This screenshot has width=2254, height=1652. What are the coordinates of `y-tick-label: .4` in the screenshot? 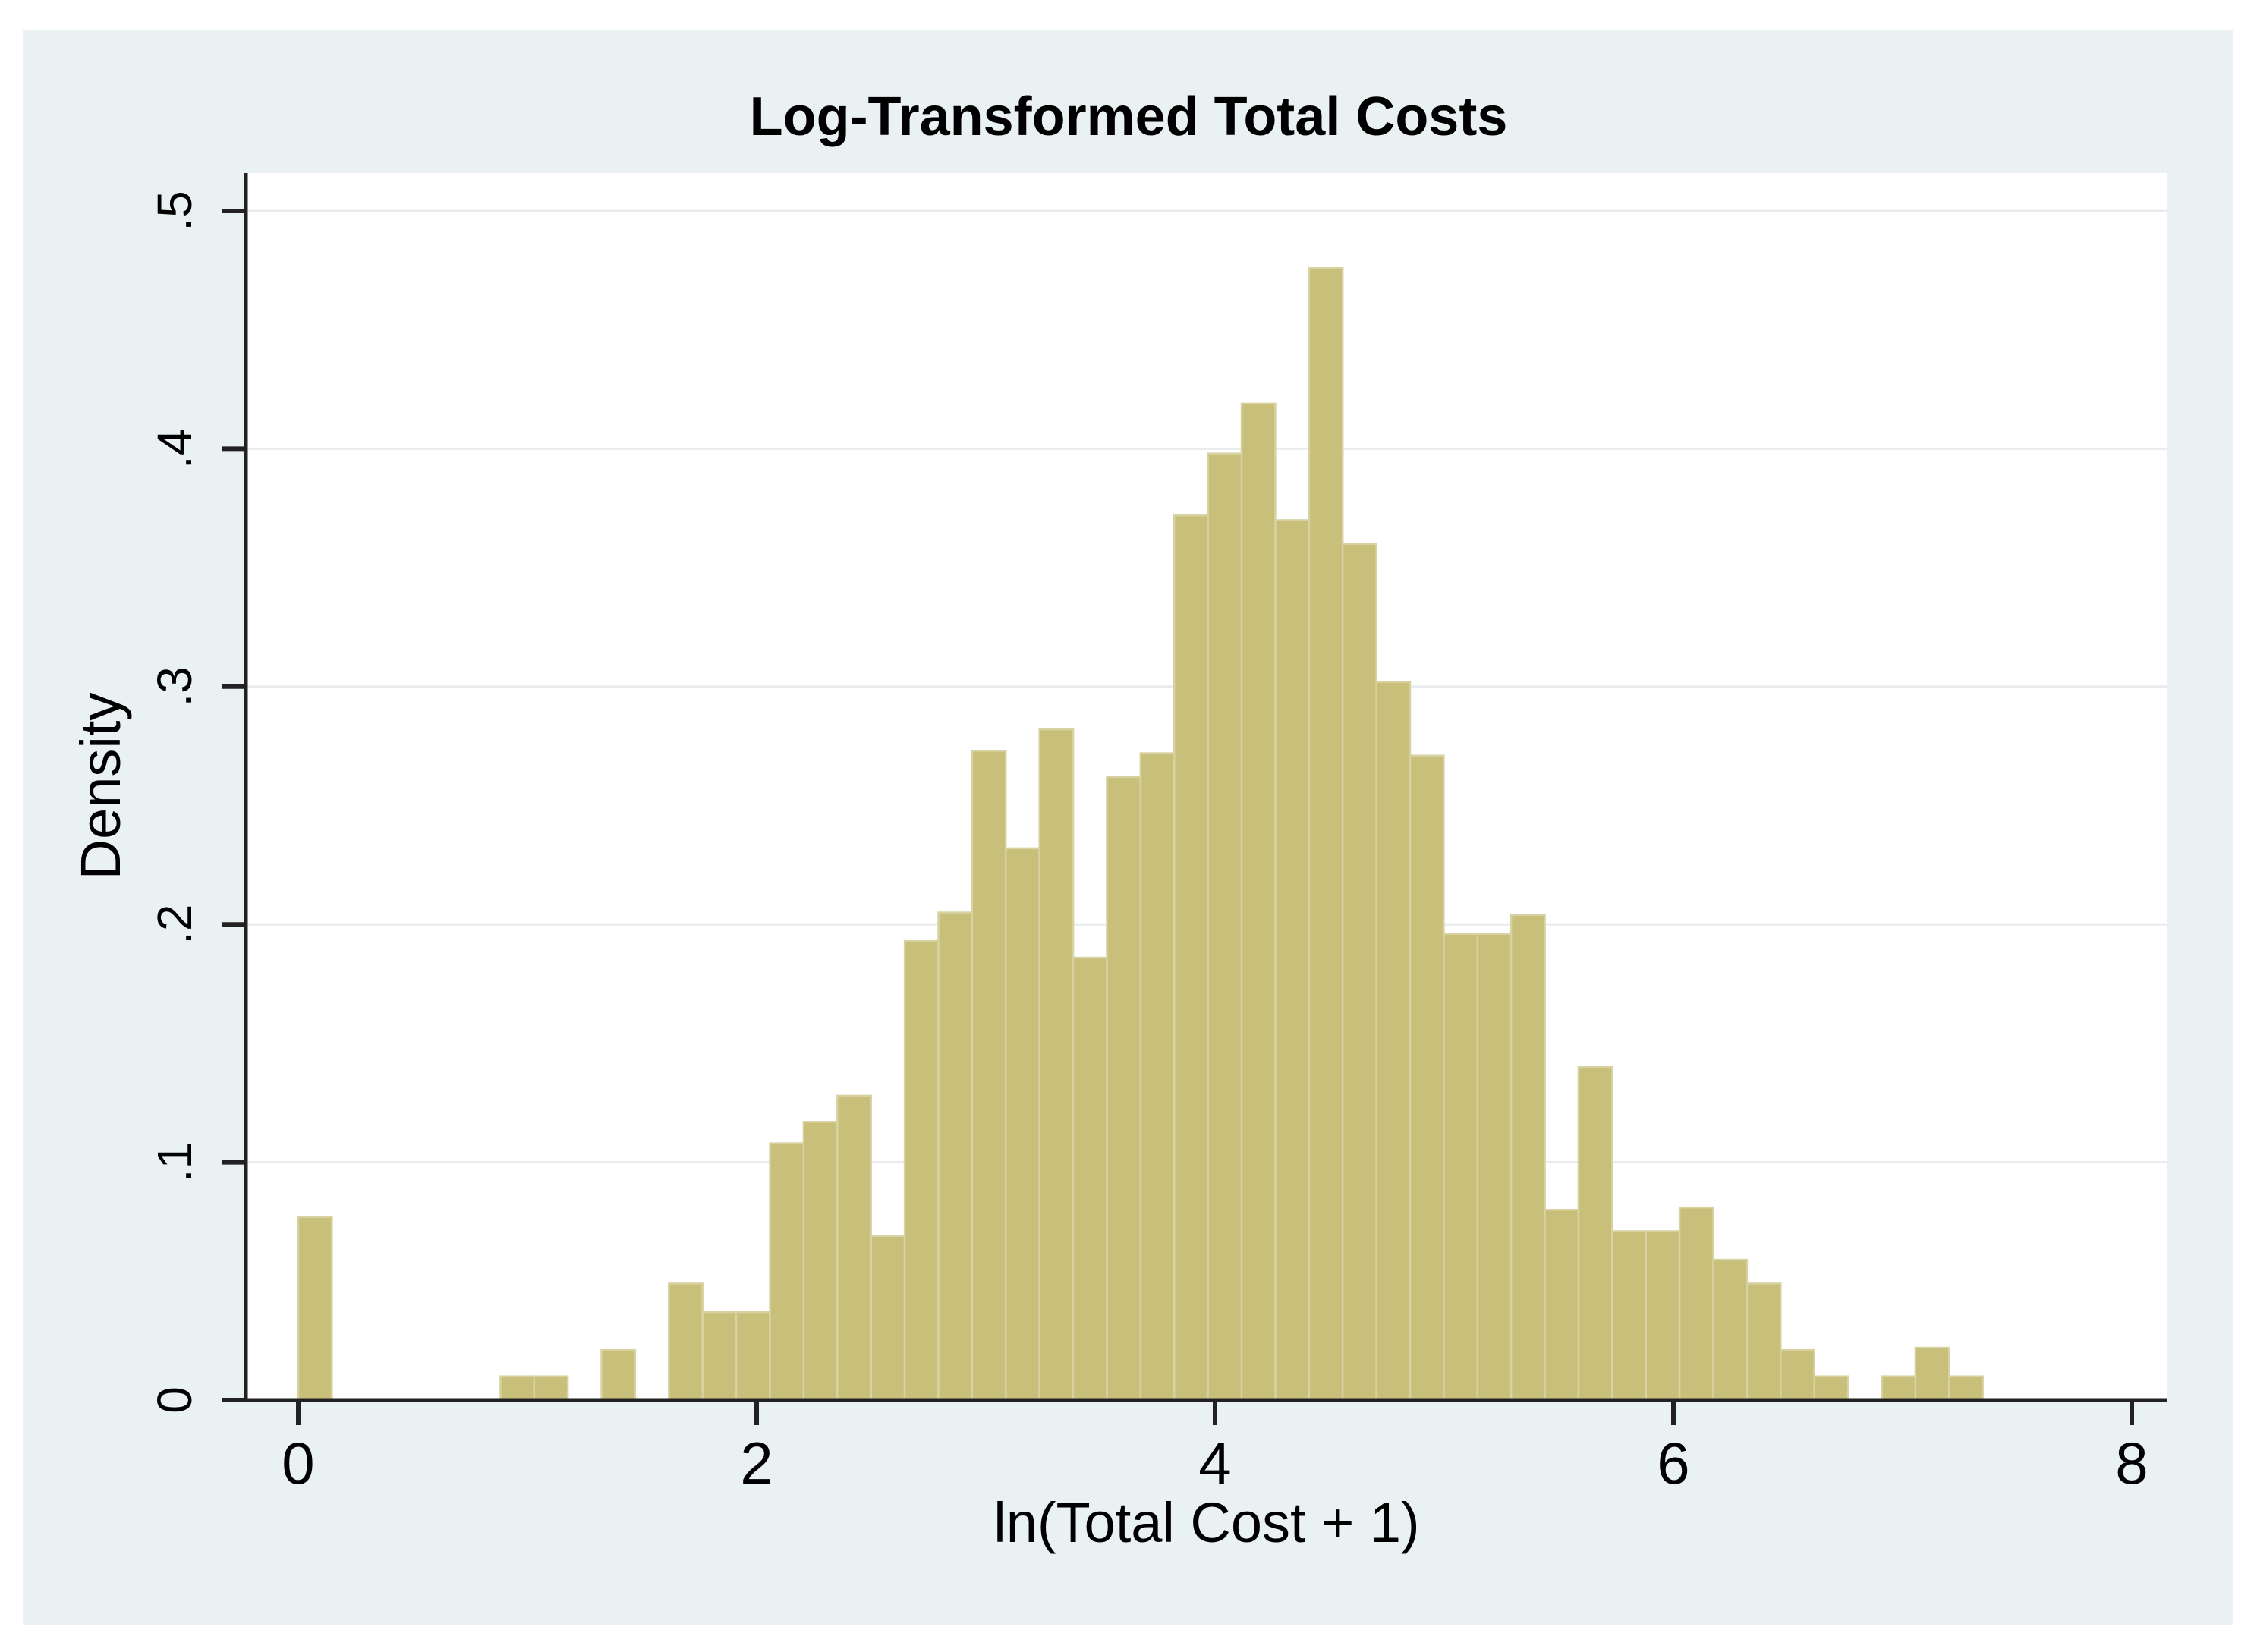 It's located at (174, 449).